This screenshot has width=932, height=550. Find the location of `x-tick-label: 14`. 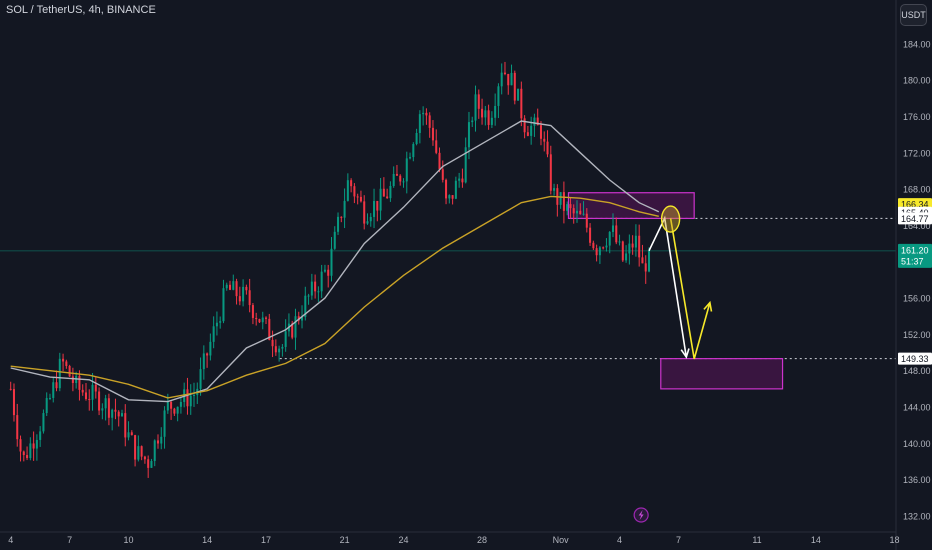

x-tick-label: 14 is located at coordinates (816, 540).